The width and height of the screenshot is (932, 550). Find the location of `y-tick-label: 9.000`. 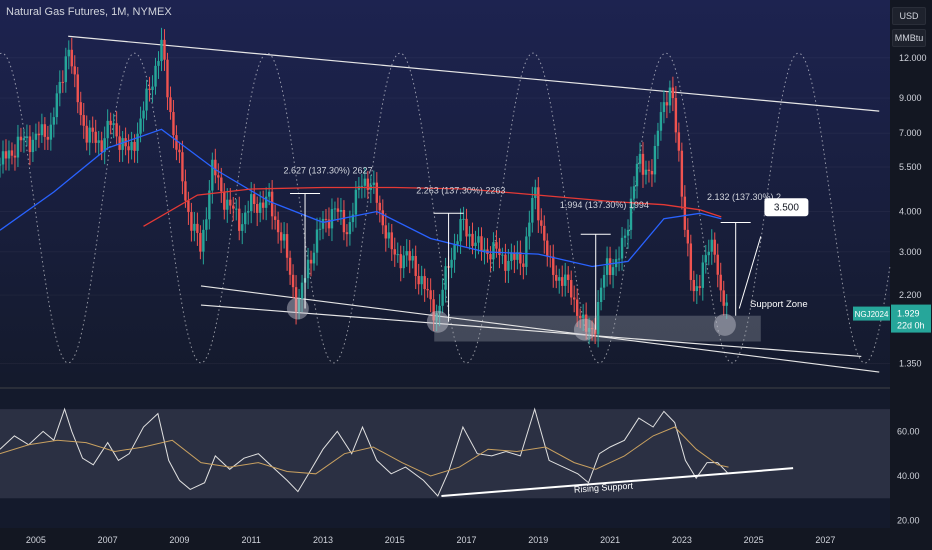

y-tick-label: 9.000 is located at coordinates (910, 98).